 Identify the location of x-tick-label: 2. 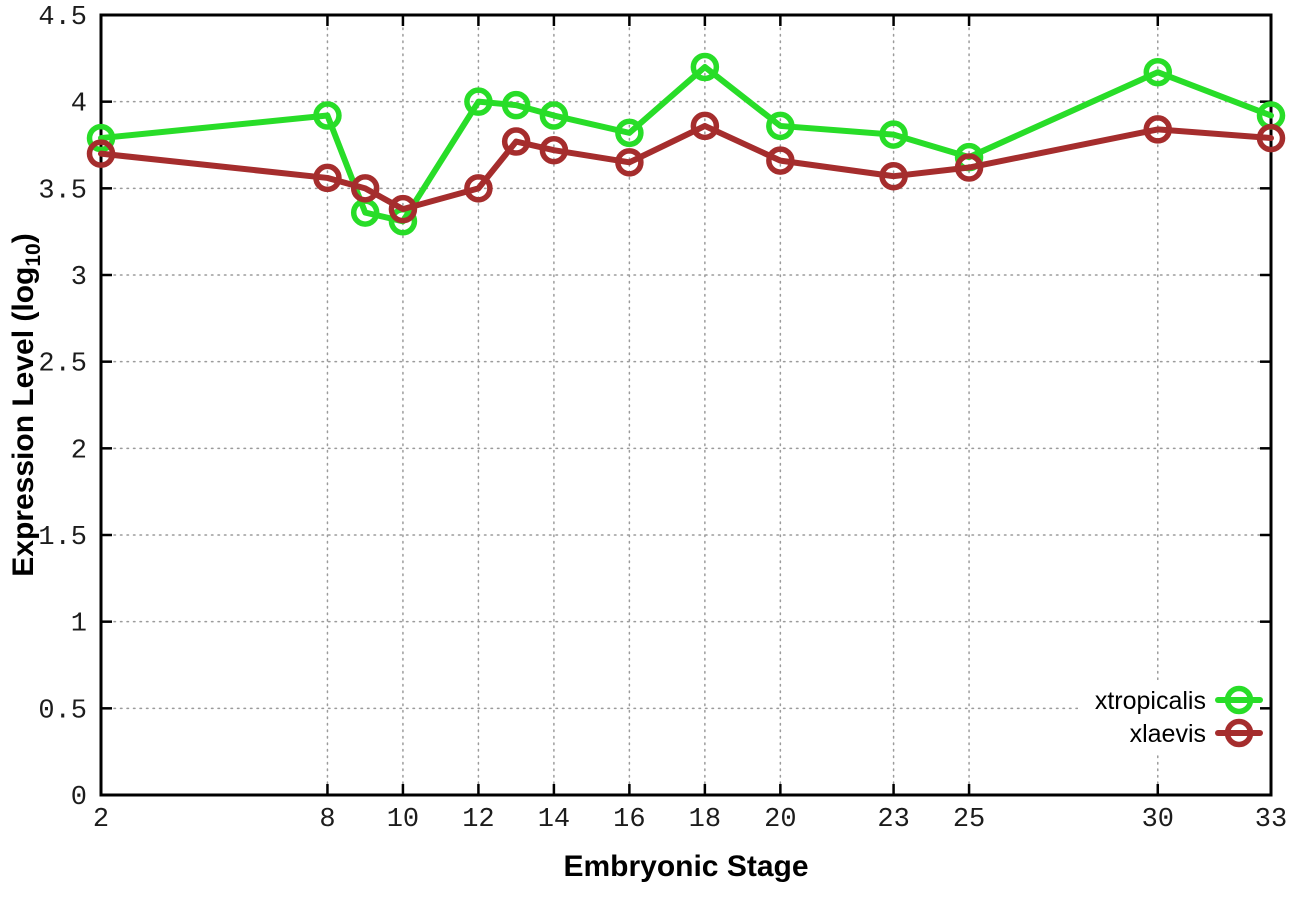
(101, 820).